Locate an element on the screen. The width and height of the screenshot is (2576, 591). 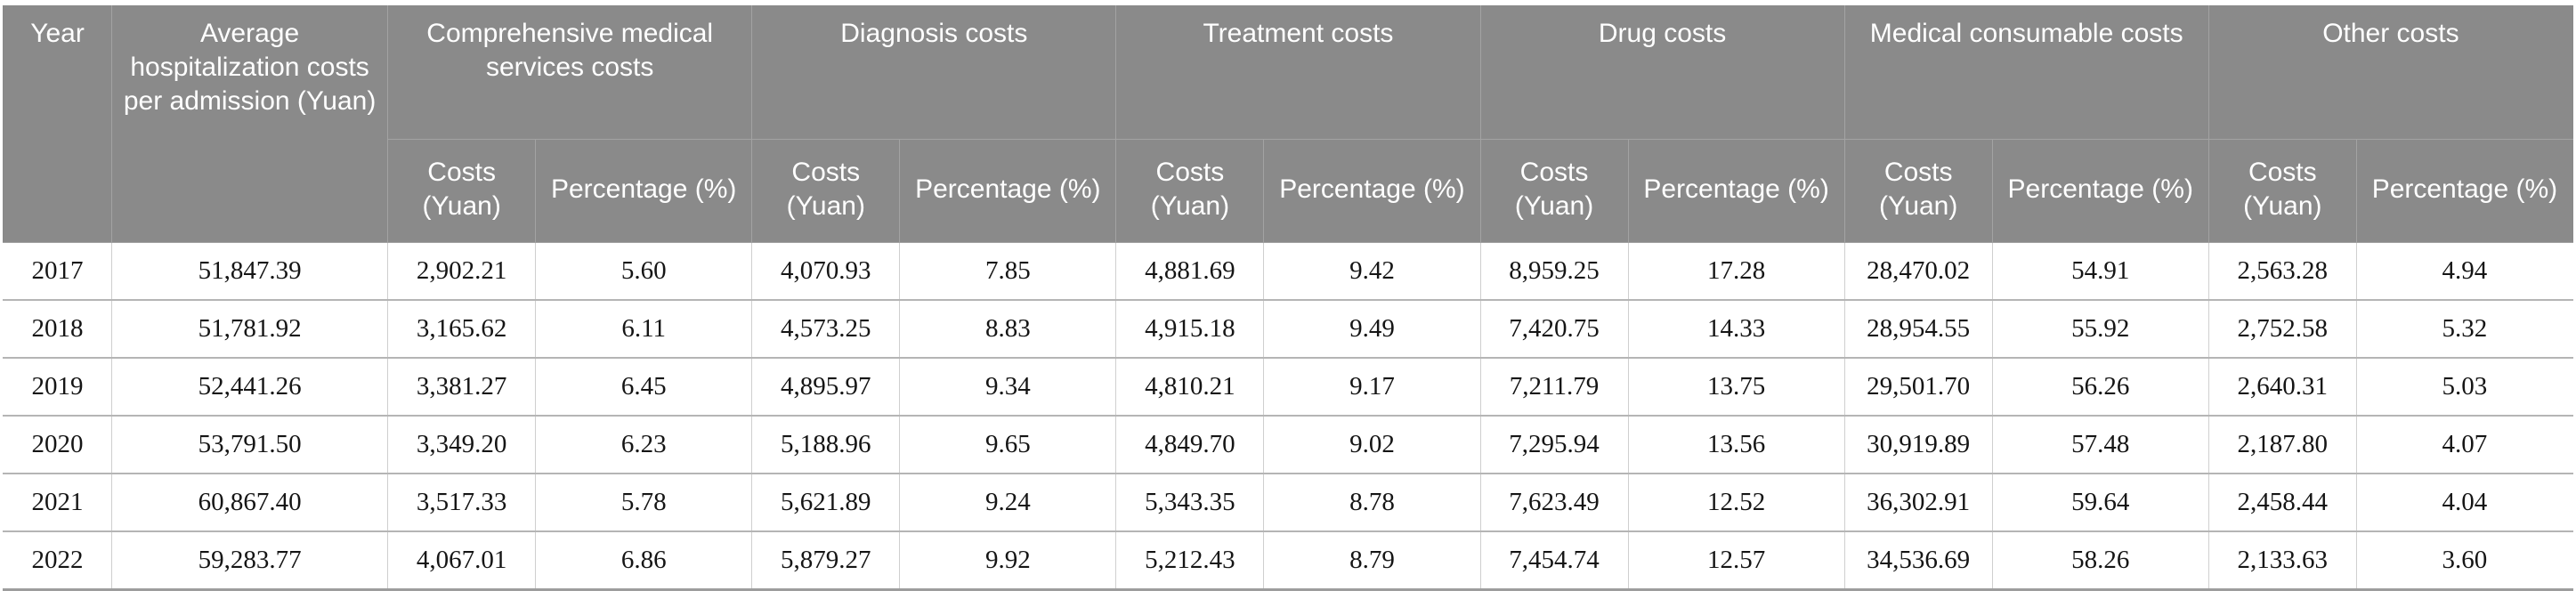
percentage-cell: 6.11 is located at coordinates (644, 329).